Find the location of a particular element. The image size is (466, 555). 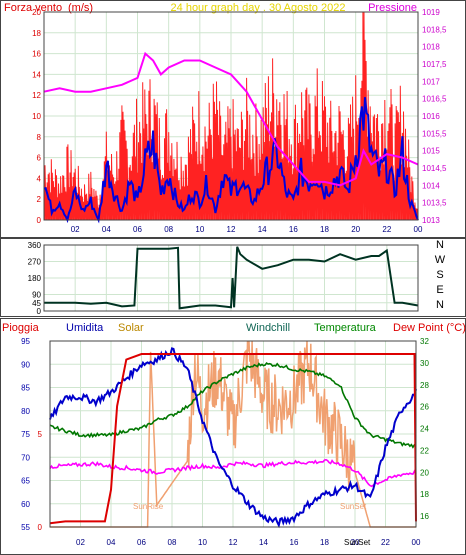

top-x-tick: 16 is located at coordinates (293, 229).